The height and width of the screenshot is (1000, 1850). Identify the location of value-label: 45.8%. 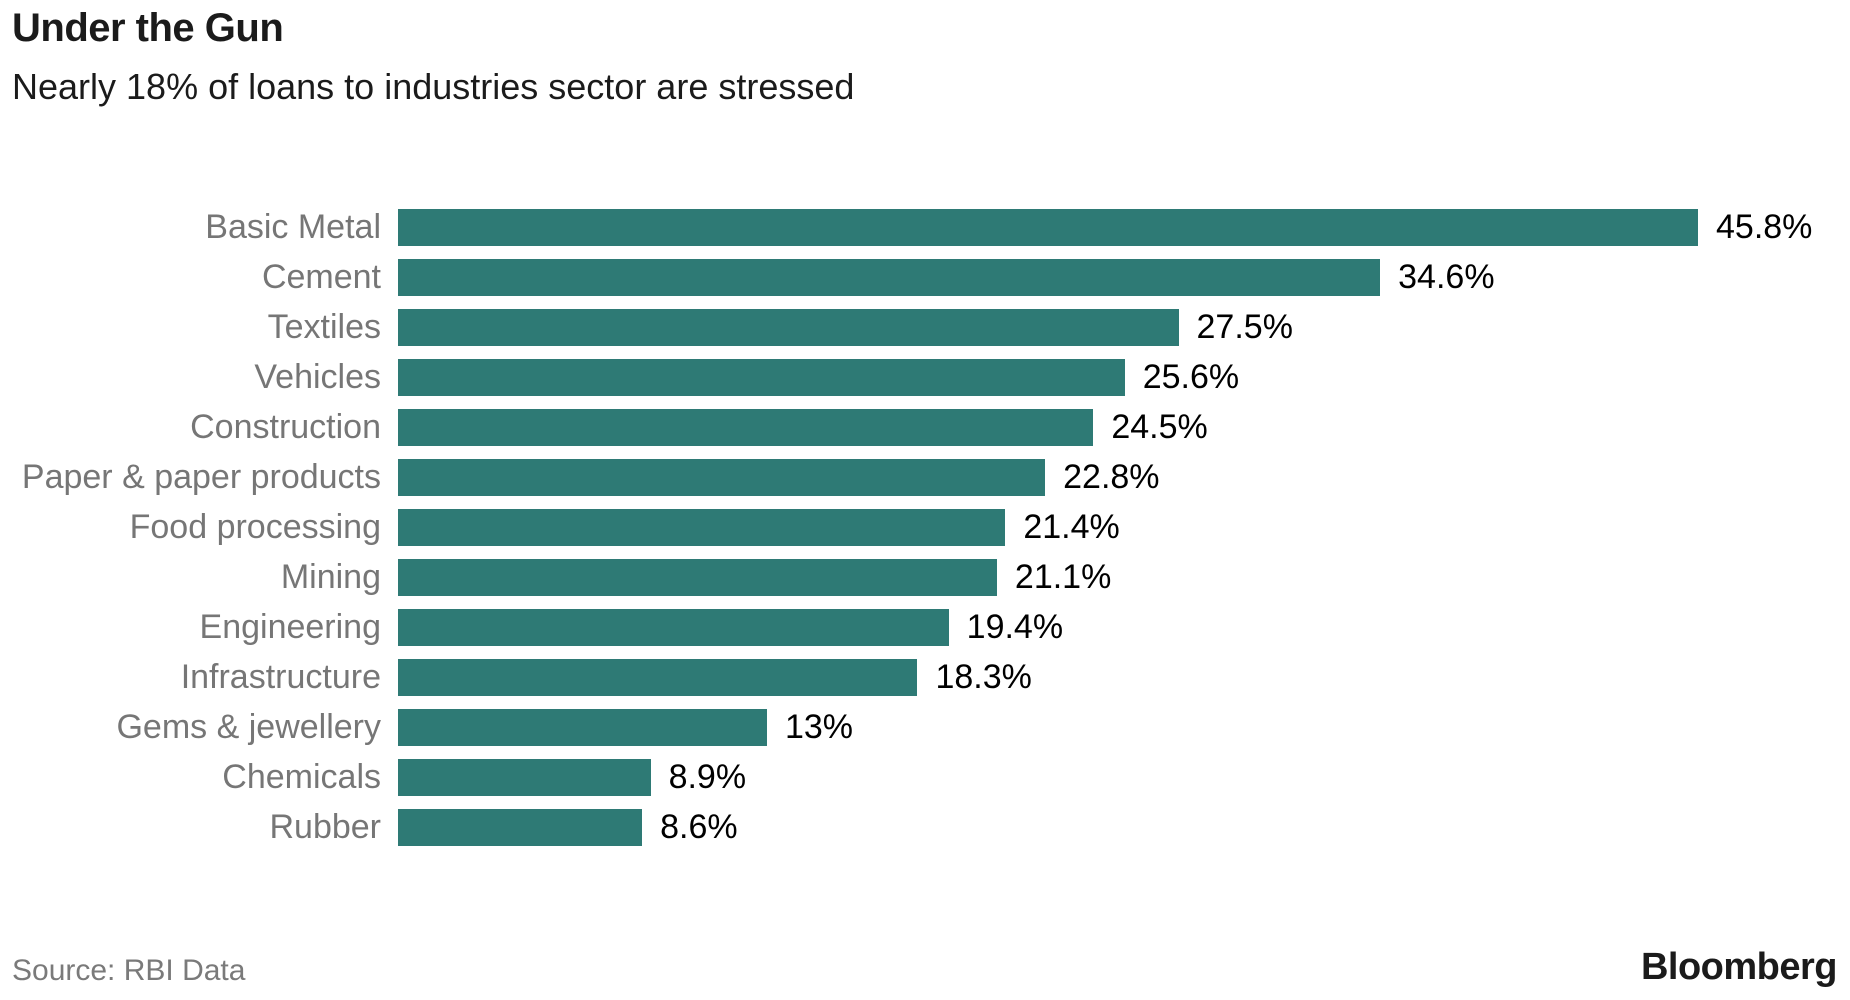
(1764, 226).